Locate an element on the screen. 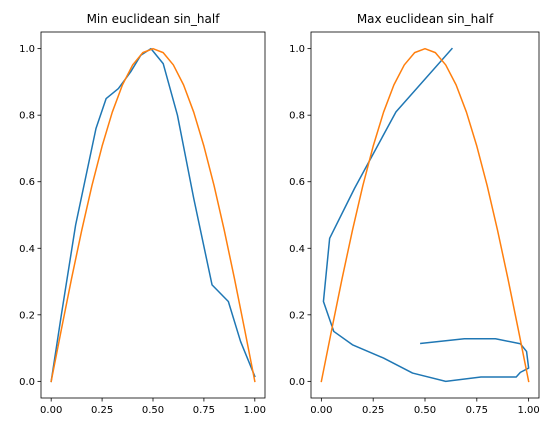  subplot-title: Min euclidean sin_half is located at coordinates (154, 19).